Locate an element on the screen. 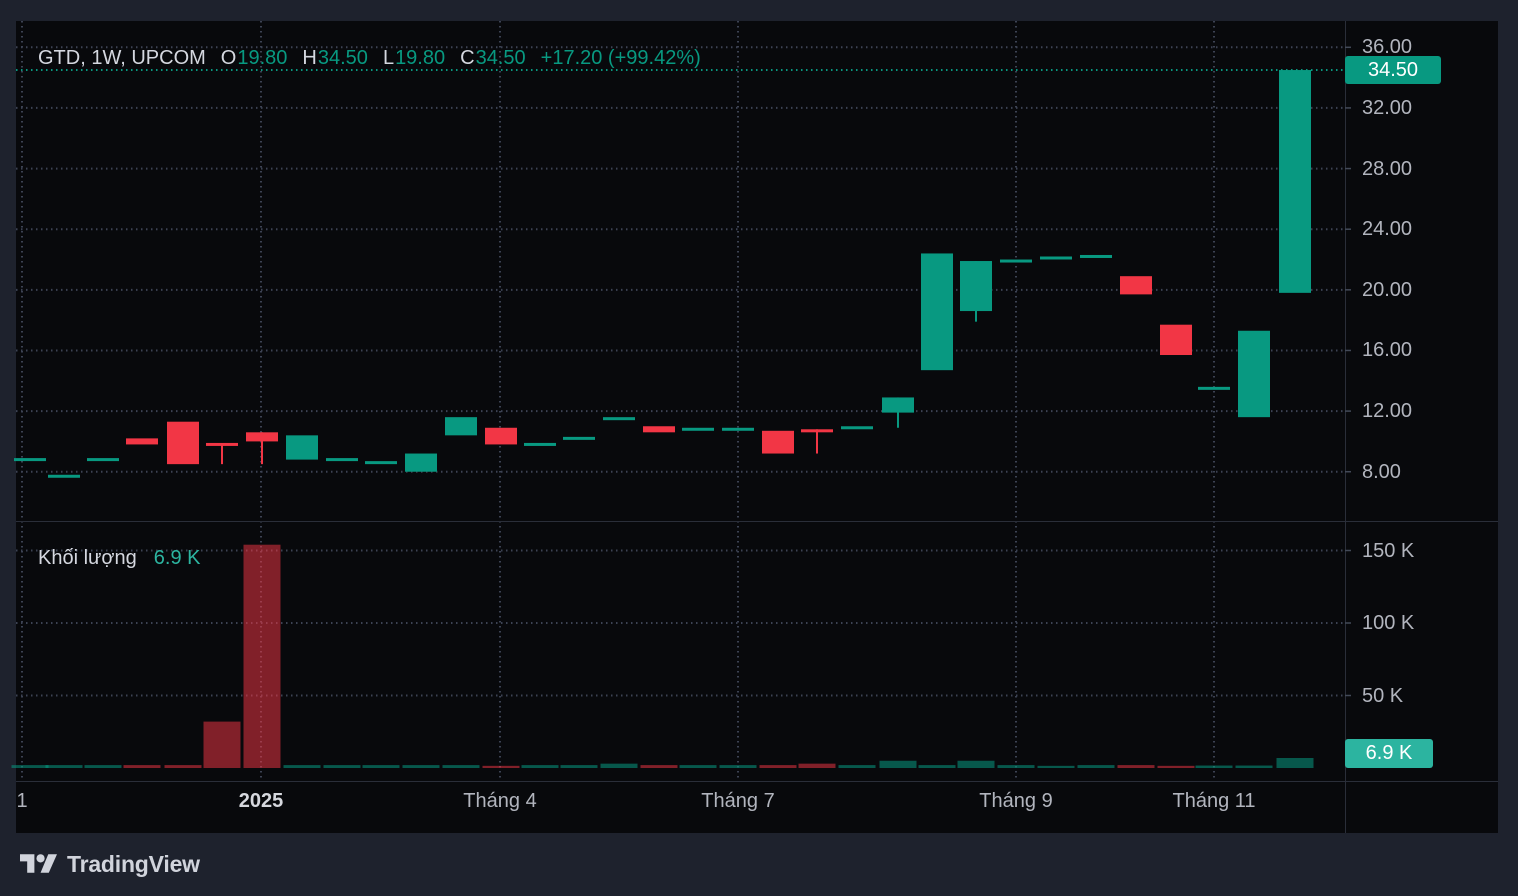 The width and height of the screenshot is (1518, 896). time-axis-label: 2025 is located at coordinates (261, 801).